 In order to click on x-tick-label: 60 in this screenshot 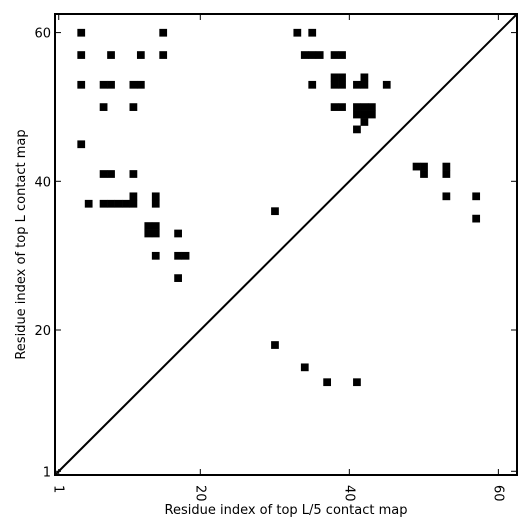, I will do `click(497, 493)`.